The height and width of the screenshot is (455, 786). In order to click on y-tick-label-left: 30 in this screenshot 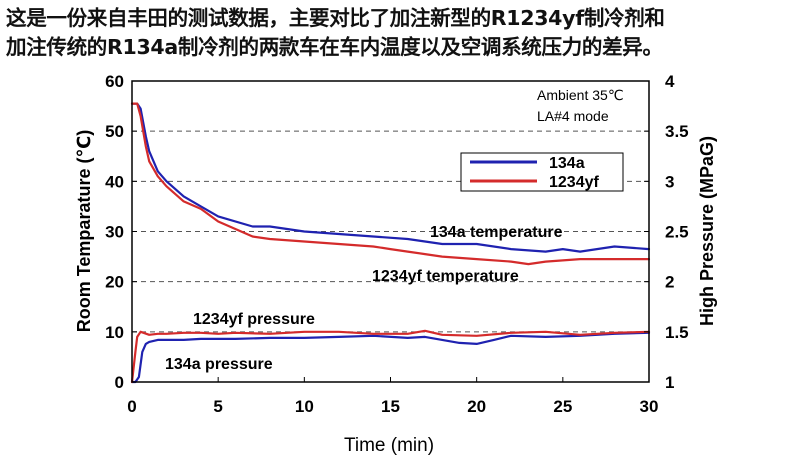, I will do `click(114, 232)`.